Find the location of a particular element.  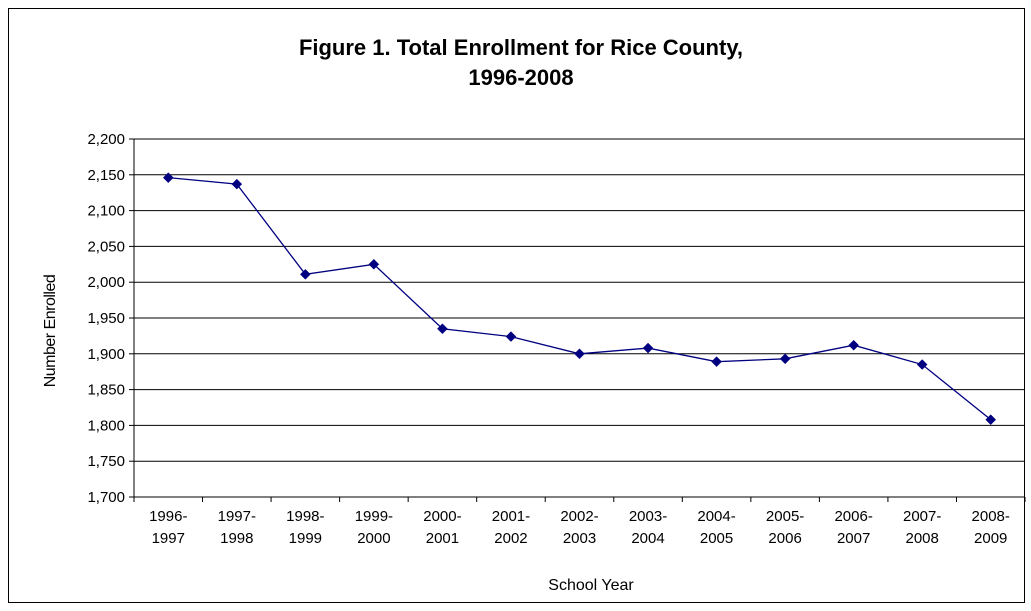

x-tick-label-0-0: 1996- is located at coordinates (168, 516).